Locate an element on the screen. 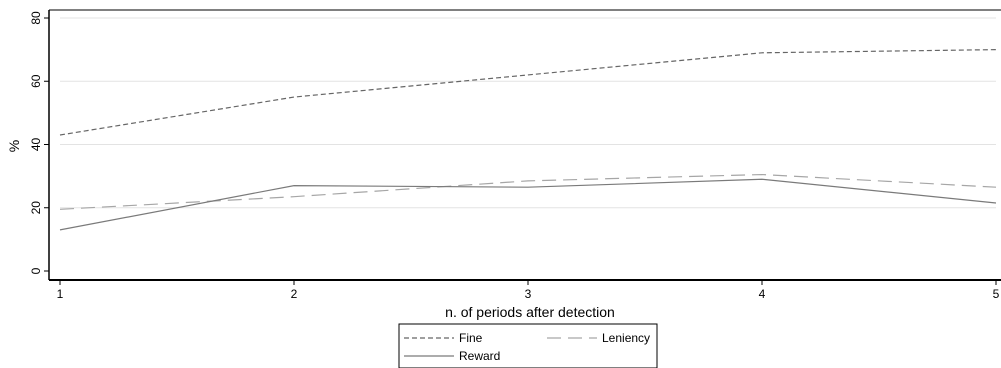  x-tick-label-4: 4 is located at coordinates (762, 294).